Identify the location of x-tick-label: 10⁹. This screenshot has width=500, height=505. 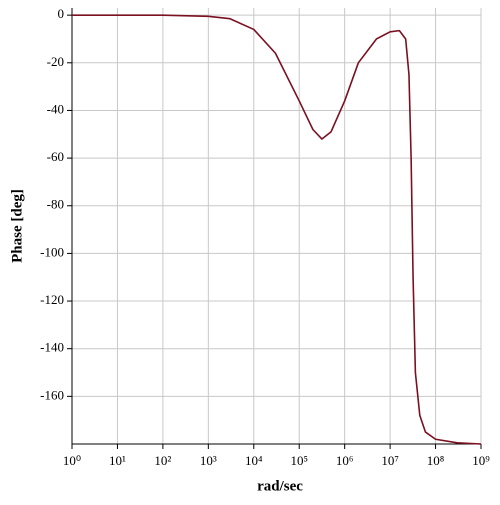
(481, 460).